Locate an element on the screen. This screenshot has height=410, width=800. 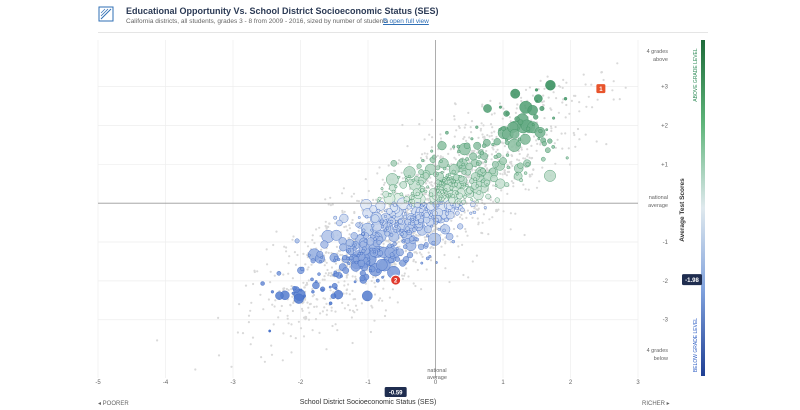
top-grades-label: 4 grades is located at coordinates (658, 52).